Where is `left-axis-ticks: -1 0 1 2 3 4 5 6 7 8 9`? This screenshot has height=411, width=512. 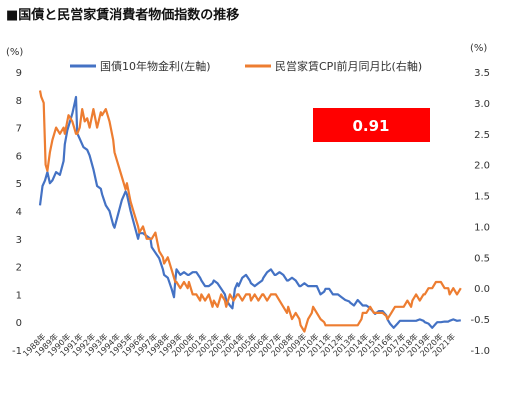 left-axis-ticks: -1 0 1 2 3 4 5 6 7 8 9 is located at coordinates (17, 212).